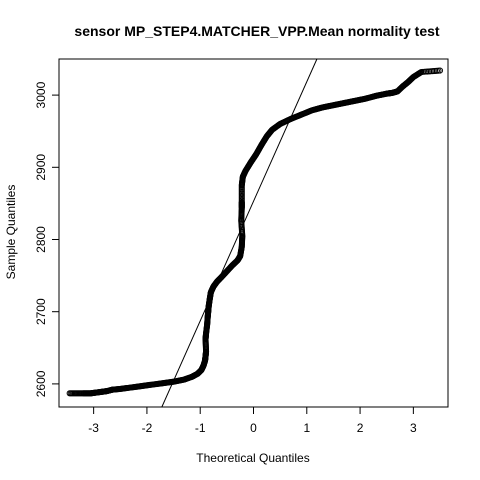 This screenshot has width=480, height=480. I want to click on x-tick-label: -2, so click(147, 428).